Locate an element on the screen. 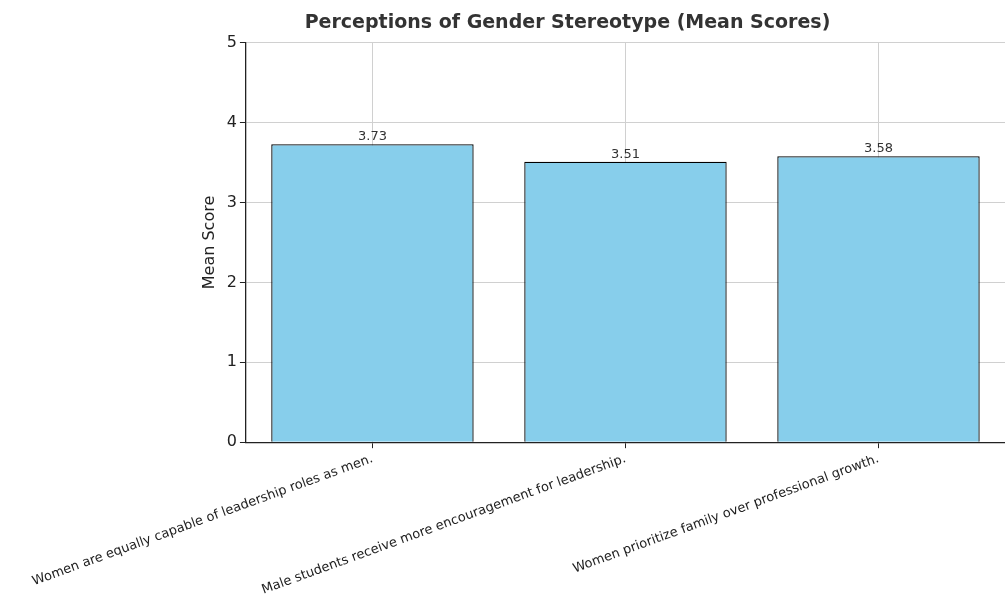 This screenshot has height=601, width=1005. data-label: 3.51 is located at coordinates (625, 153).